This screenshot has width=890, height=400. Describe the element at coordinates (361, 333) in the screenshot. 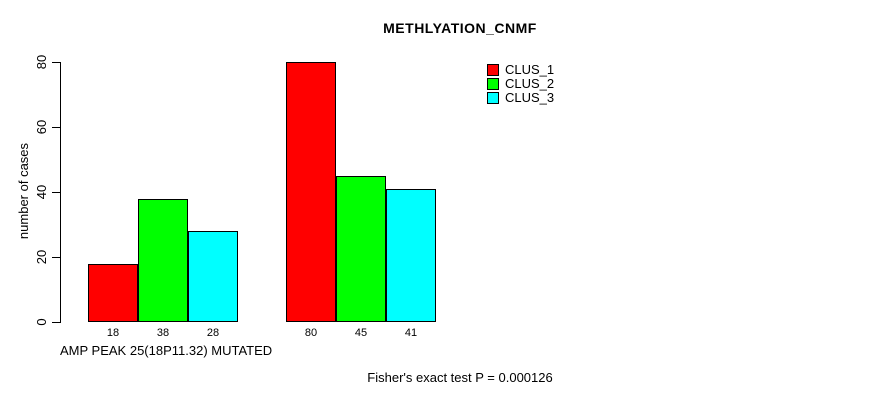

I see `bar-value-label: 45` at that location.